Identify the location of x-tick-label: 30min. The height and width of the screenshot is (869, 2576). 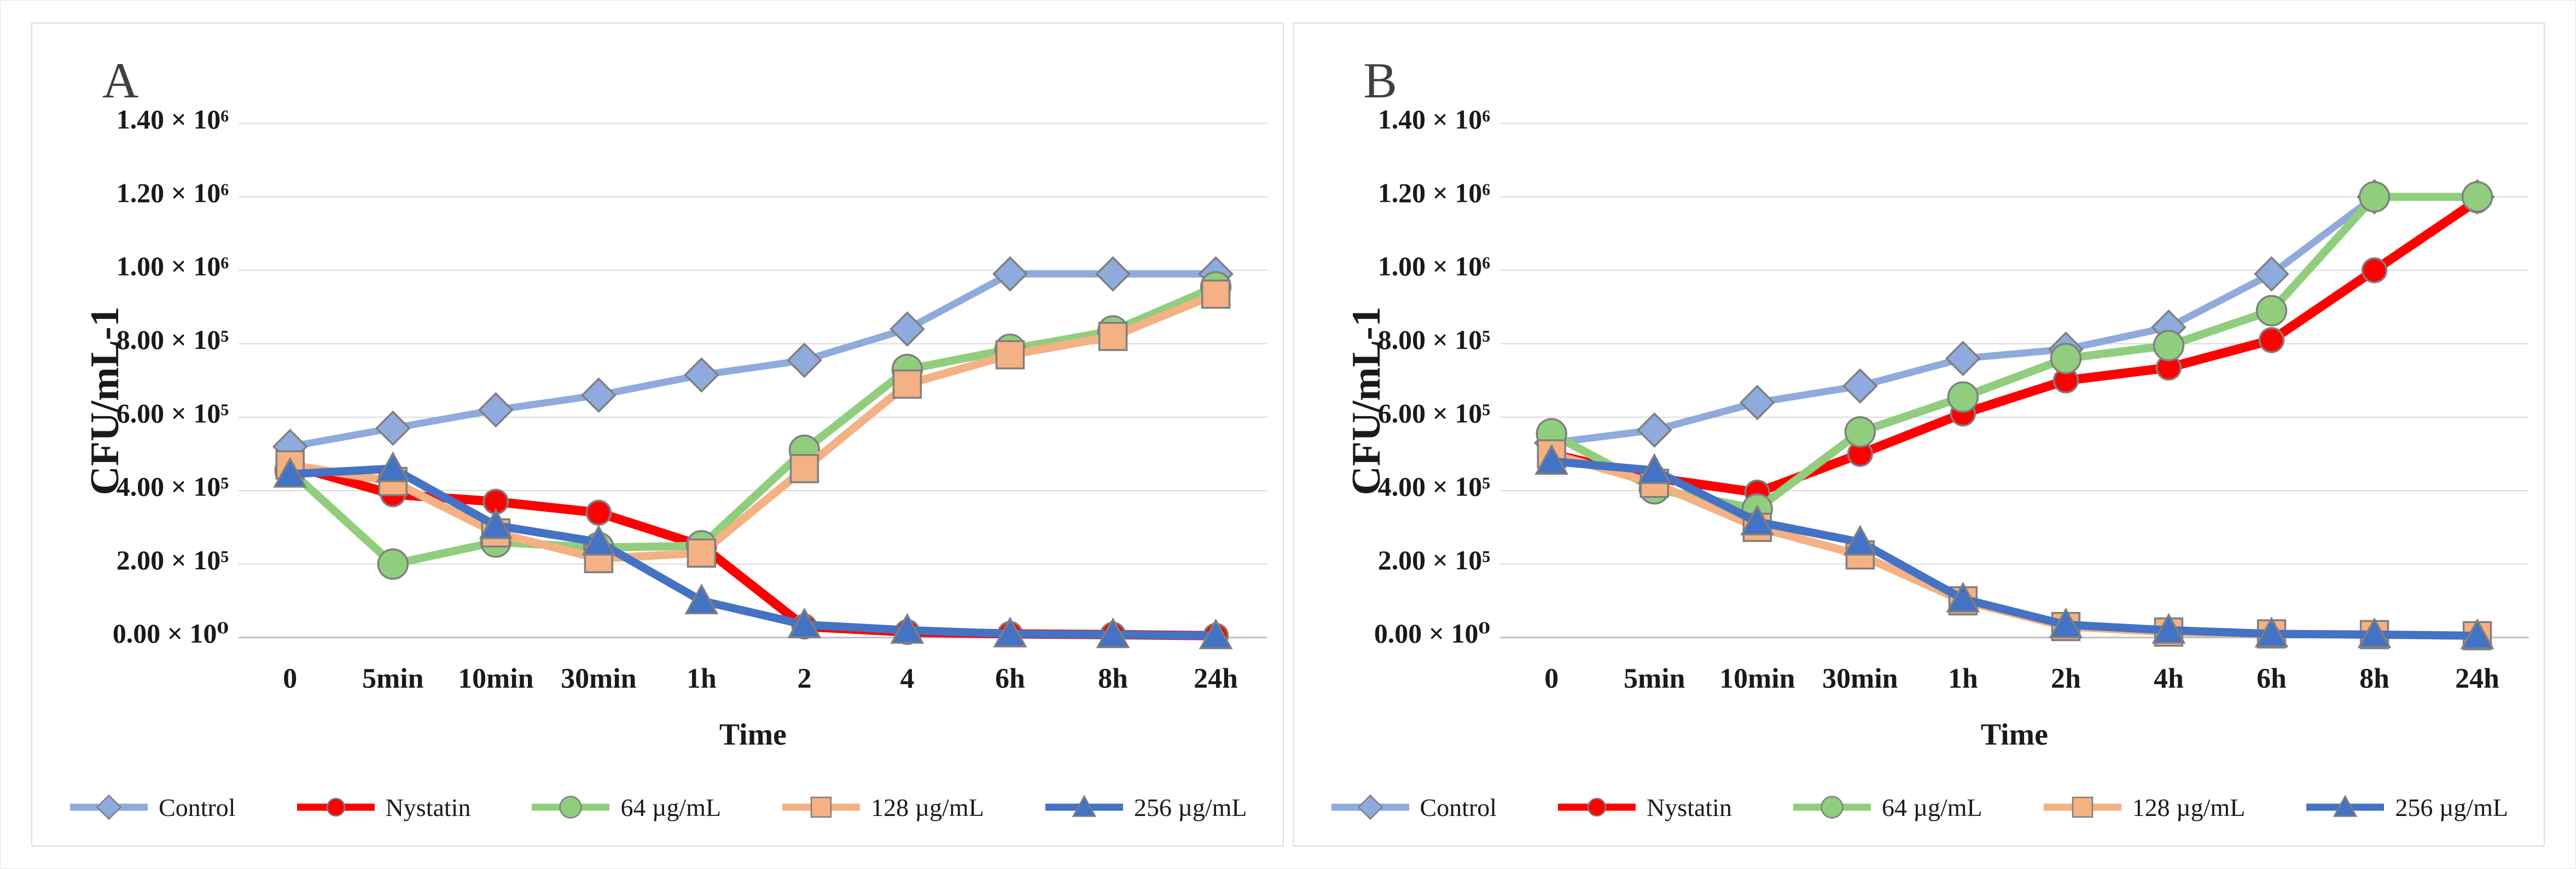
(1860, 679).